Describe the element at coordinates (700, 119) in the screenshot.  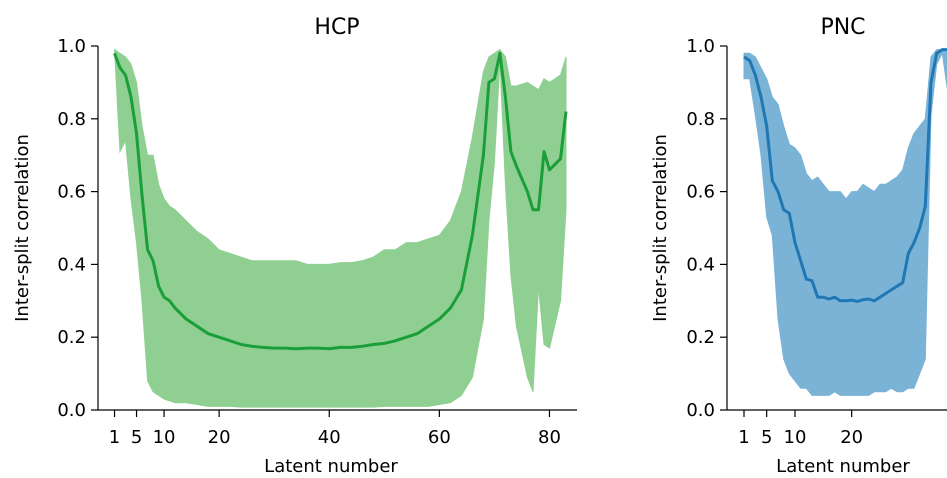
I see `pnc-y-tick-label: 0.8` at that location.